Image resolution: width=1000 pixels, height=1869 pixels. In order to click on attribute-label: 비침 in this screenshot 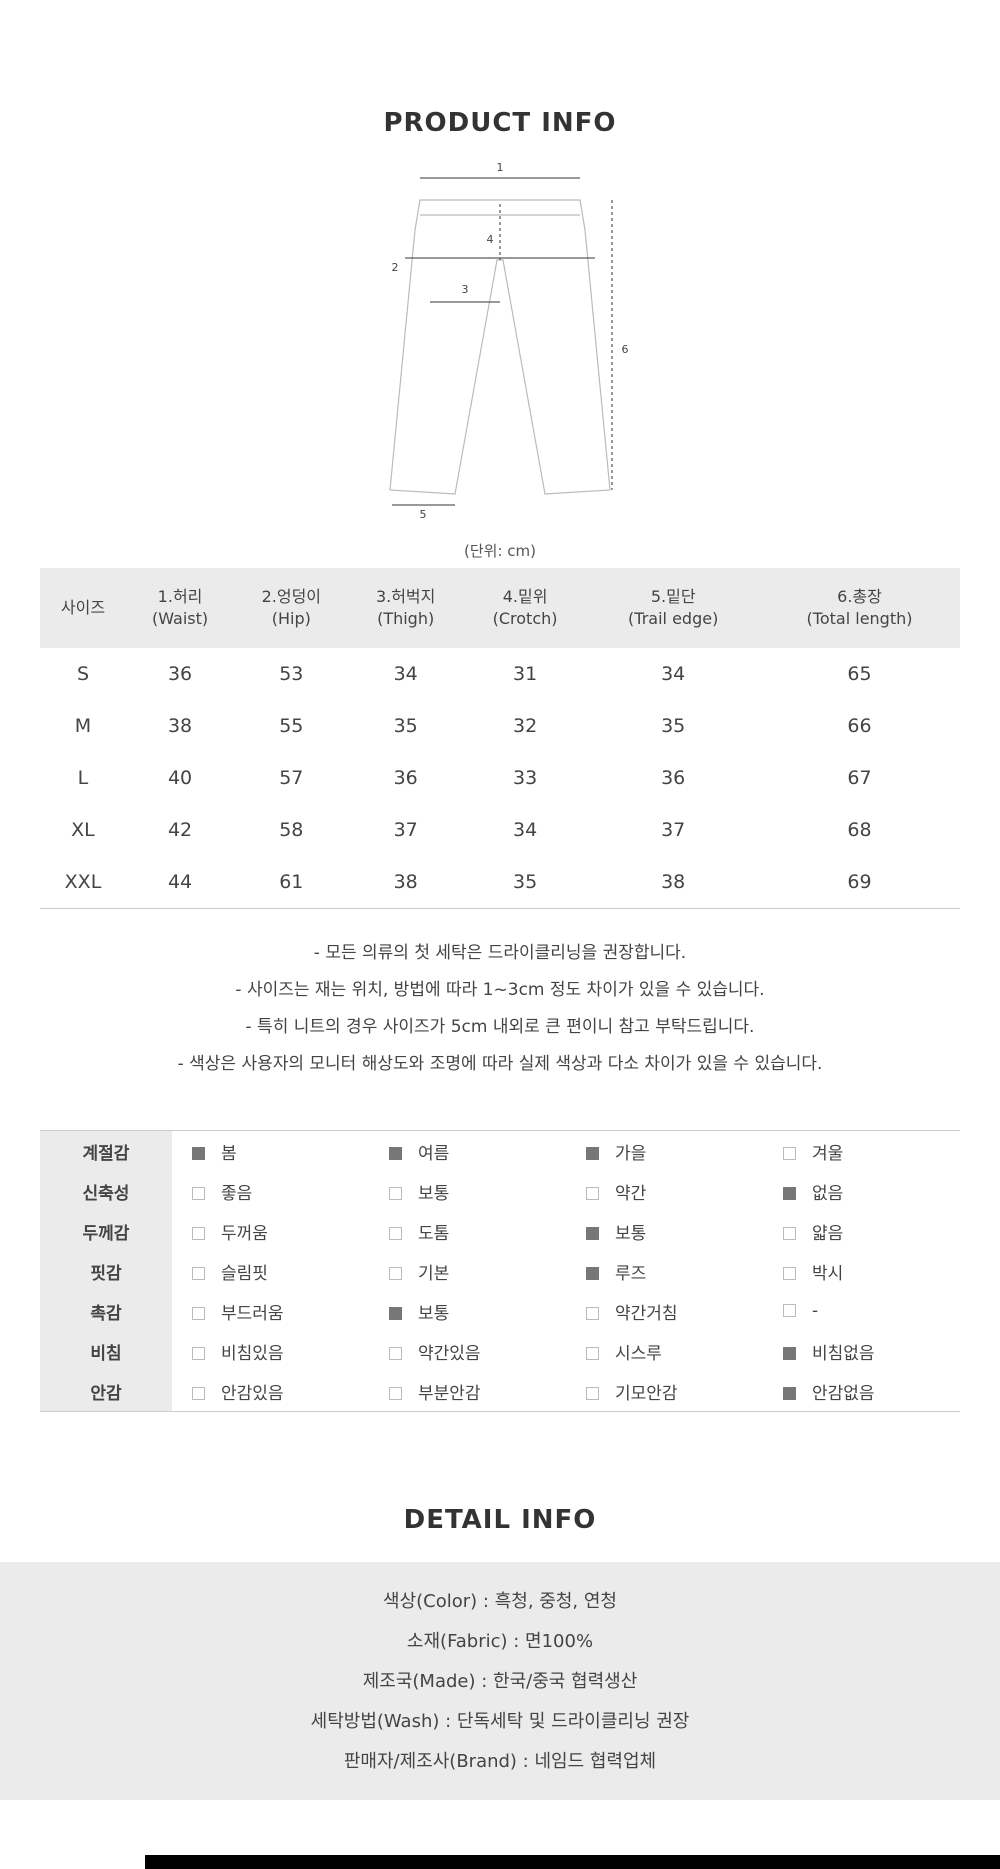, I will do `click(106, 1351)`.